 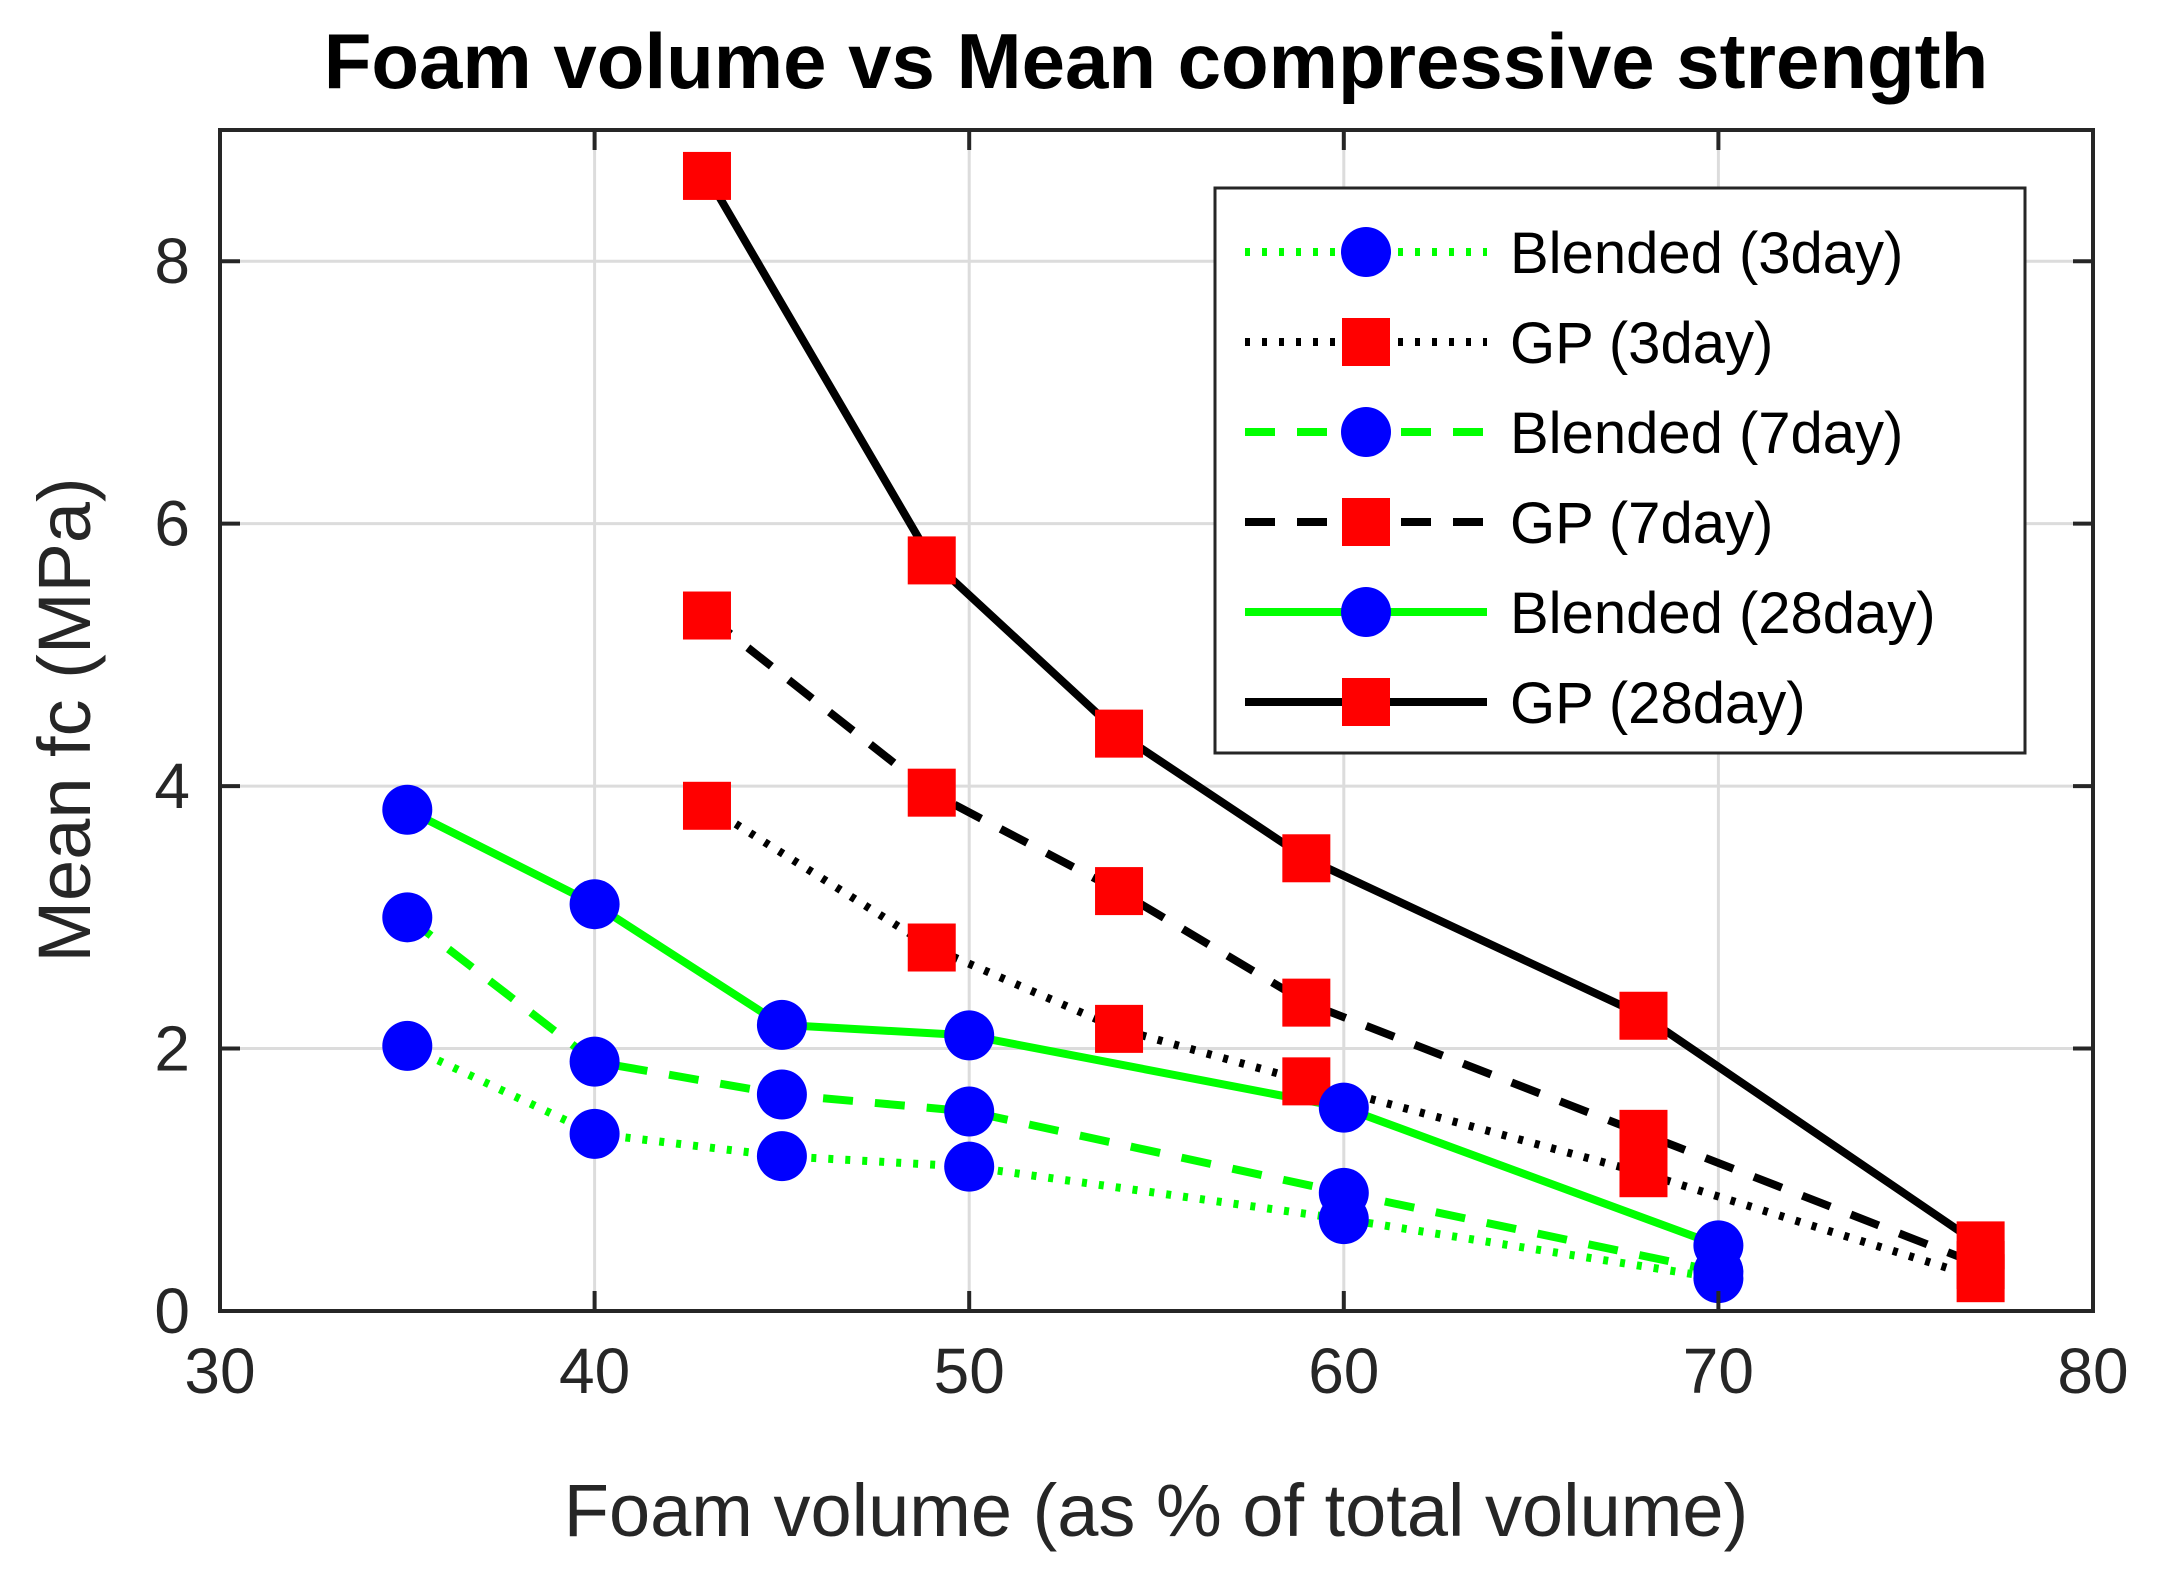 What do you see at coordinates (1723, 613) in the screenshot?
I see `legend-label: Blended (28day)` at bounding box center [1723, 613].